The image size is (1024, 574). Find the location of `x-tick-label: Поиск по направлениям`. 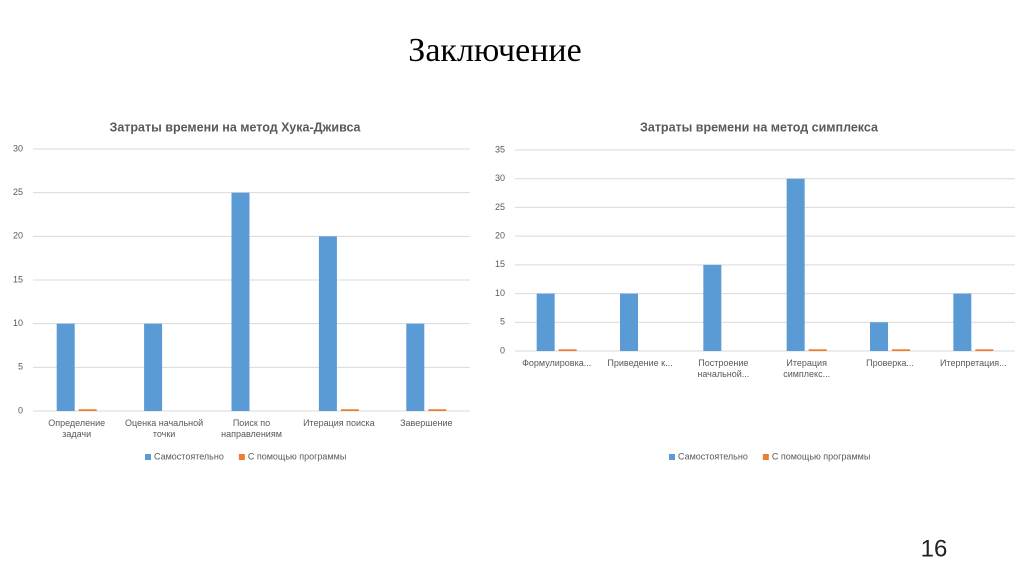

x-tick-label: Поиск по направлениям is located at coordinates (251, 428).